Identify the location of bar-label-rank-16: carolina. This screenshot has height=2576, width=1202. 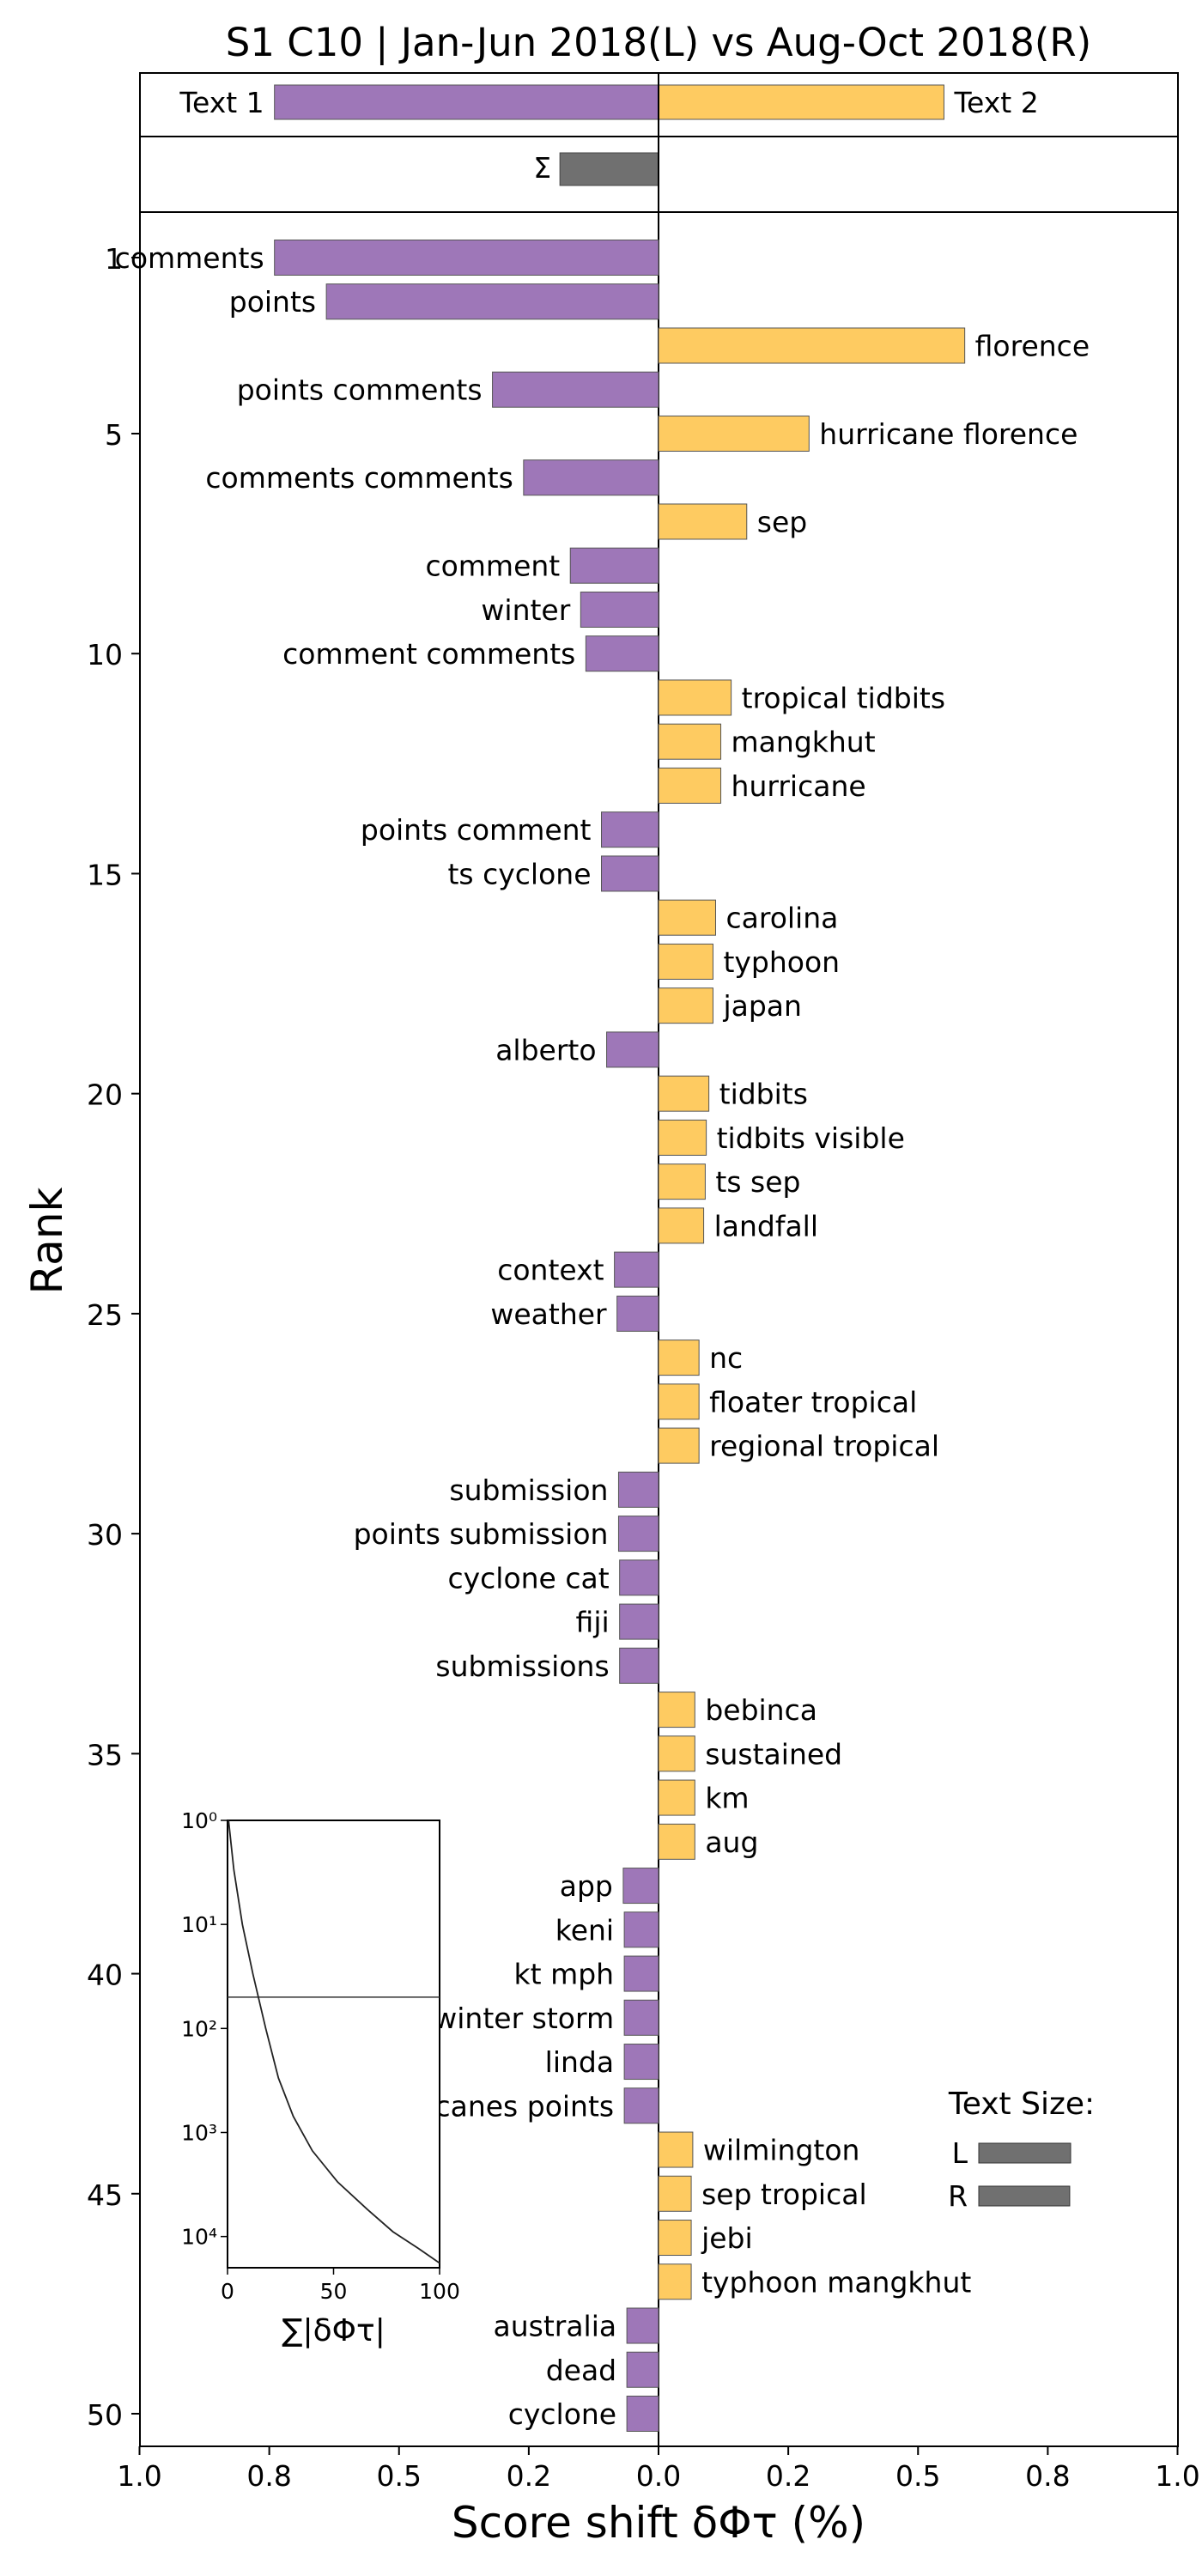
(781, 918).